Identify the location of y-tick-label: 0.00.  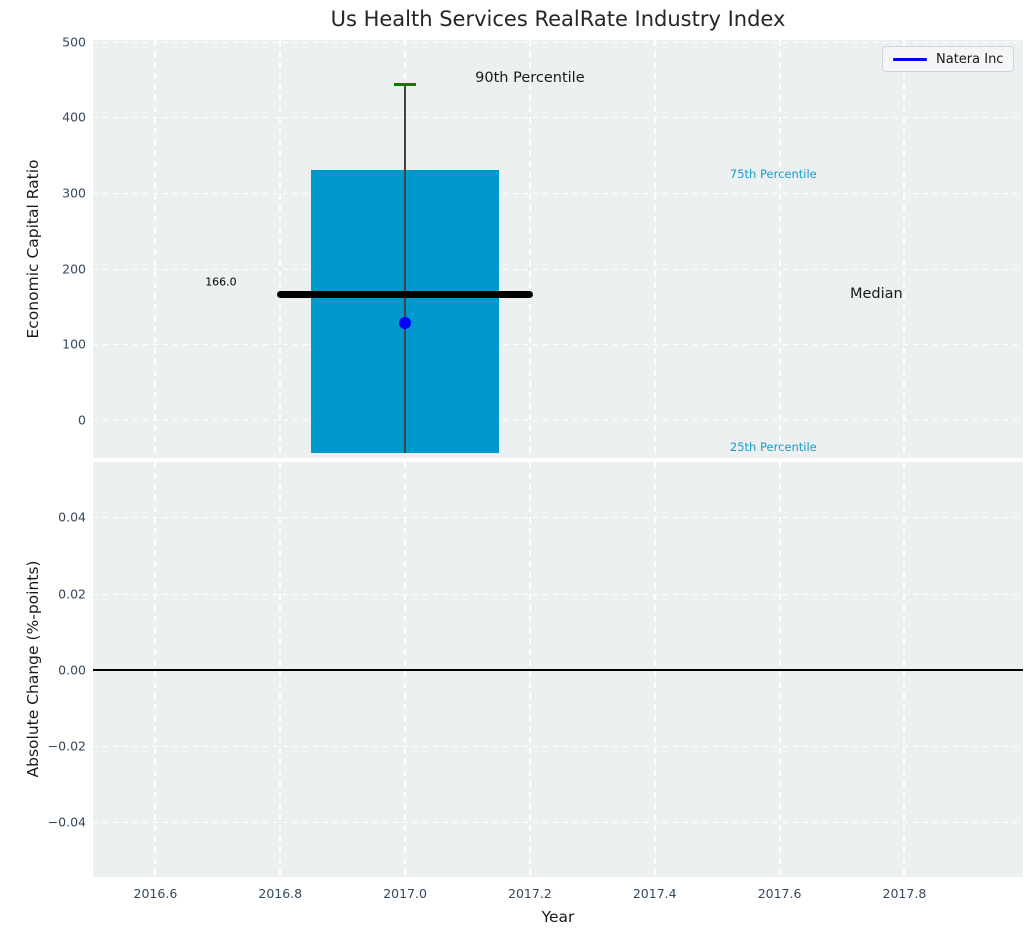
(72, 670).